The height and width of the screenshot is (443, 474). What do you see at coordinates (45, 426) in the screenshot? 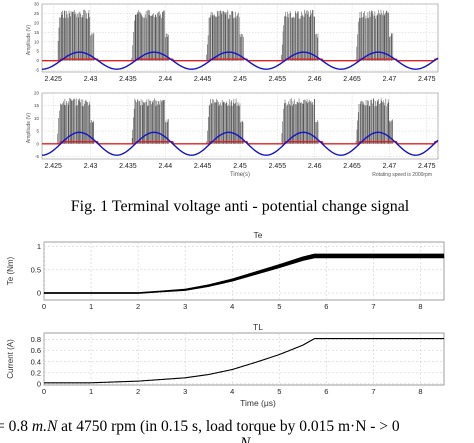
I see `fig2-caption-italic: m.N` at bounding box center [45, 426].